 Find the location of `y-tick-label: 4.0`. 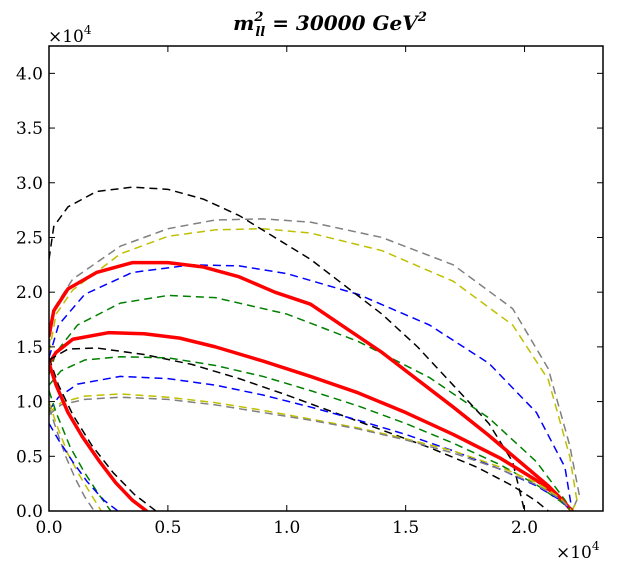

y-tick-label: 4.0 is located at coordinates (29, 74).